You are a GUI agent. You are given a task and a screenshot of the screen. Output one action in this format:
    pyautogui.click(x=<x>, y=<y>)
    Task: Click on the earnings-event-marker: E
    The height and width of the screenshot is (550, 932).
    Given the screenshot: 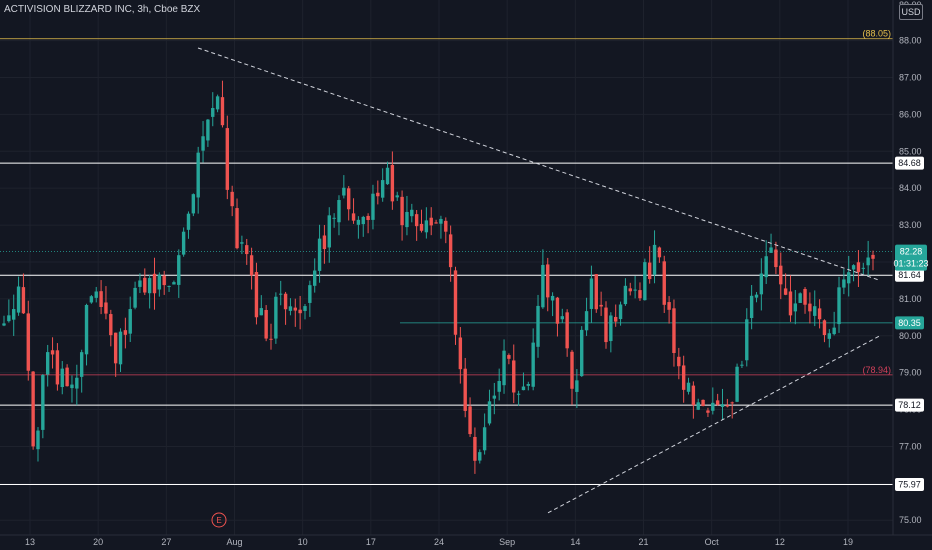 What is the action you would take?
    pyautogui.click(x=219, y=520)
    